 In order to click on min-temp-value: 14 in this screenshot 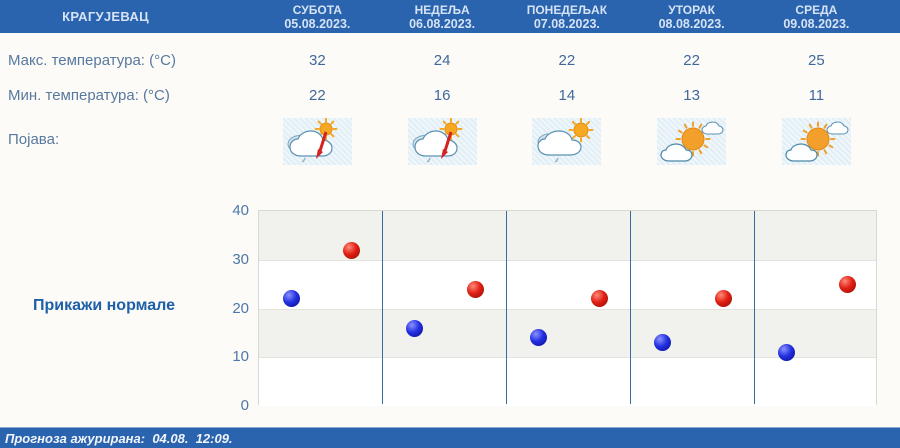, I will do `click(567, 95)`.